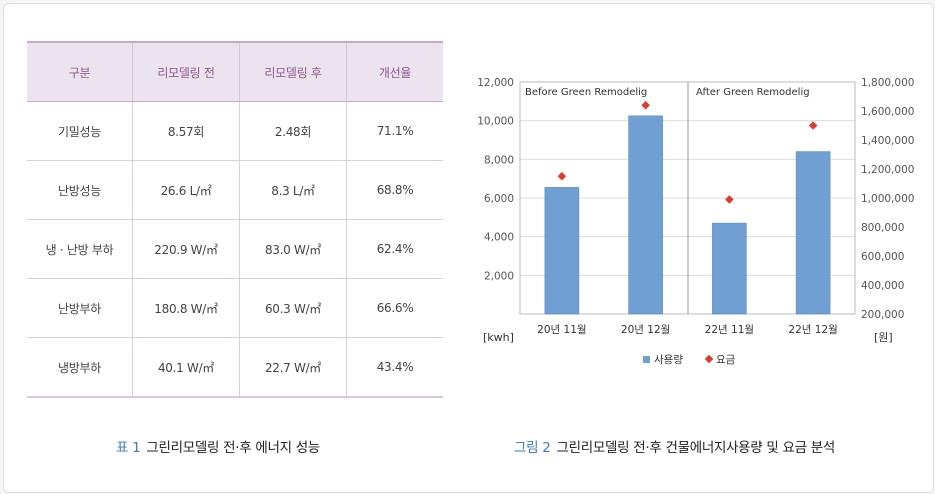 The width and height of the screenshot is (935, 494). I want to click on x-tick-label: 22년 11월, so click(729, 330).